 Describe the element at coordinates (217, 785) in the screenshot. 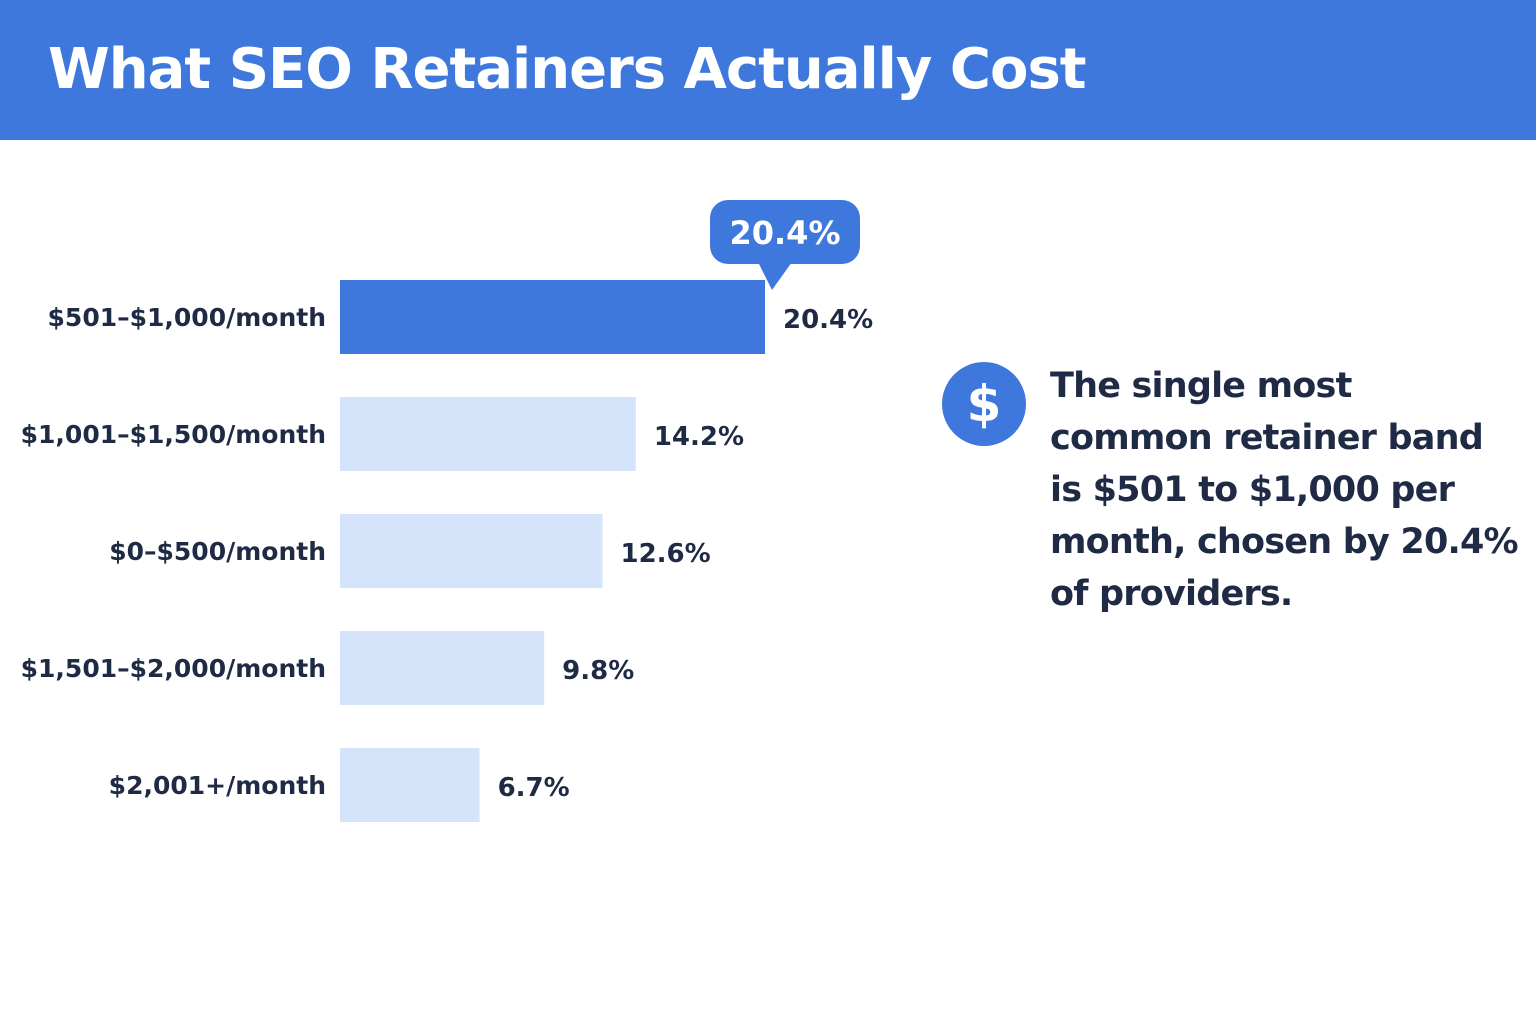

I see `category-label: $2,001+/month` at that location.